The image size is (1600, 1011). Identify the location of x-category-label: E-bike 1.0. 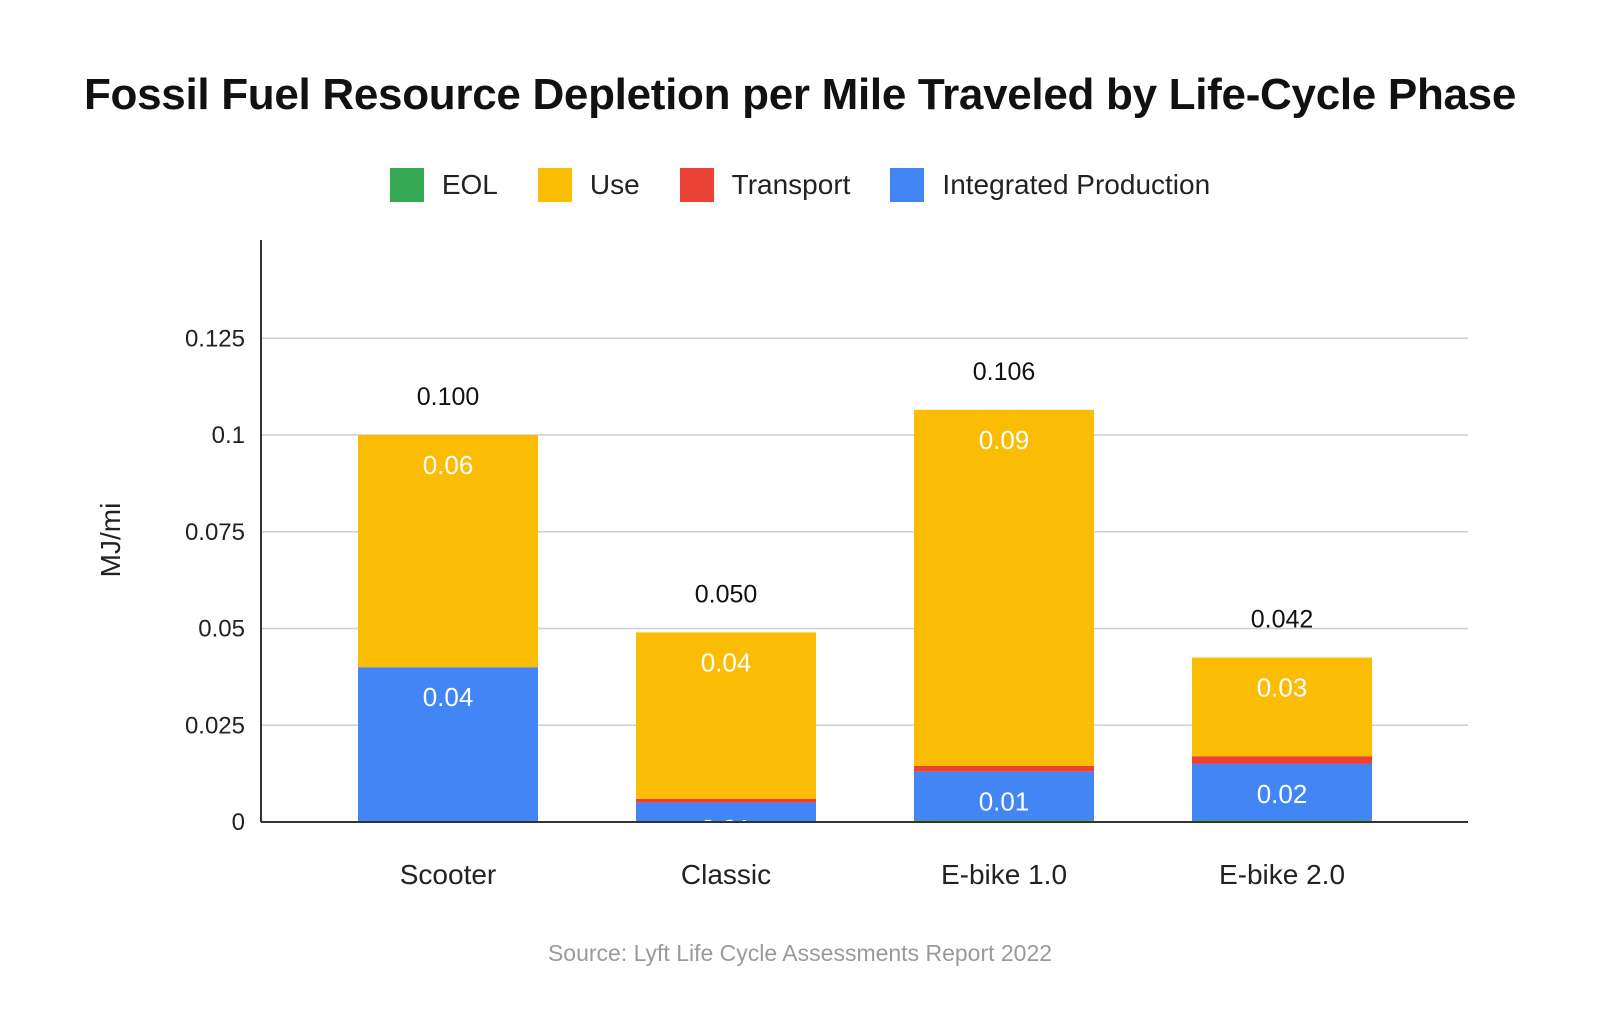
(1004, 874).